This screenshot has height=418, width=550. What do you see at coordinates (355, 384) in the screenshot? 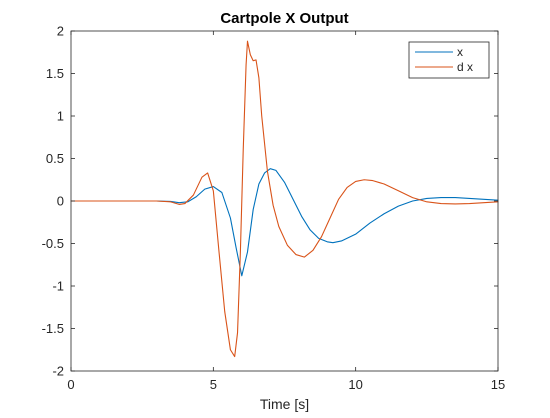
I see `x-tick-label: 10` at bounding box center [355, 384].